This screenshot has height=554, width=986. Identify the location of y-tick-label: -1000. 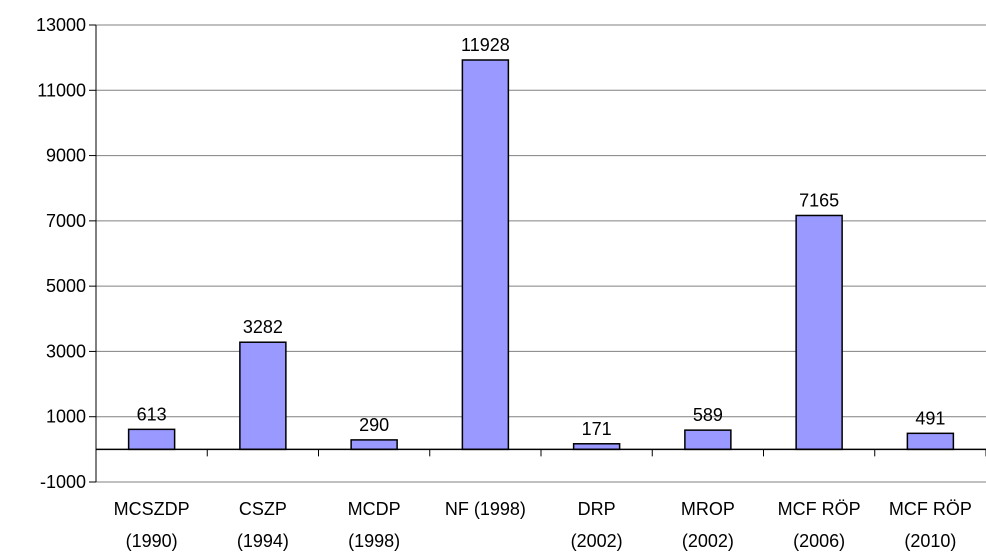
(63, 482).